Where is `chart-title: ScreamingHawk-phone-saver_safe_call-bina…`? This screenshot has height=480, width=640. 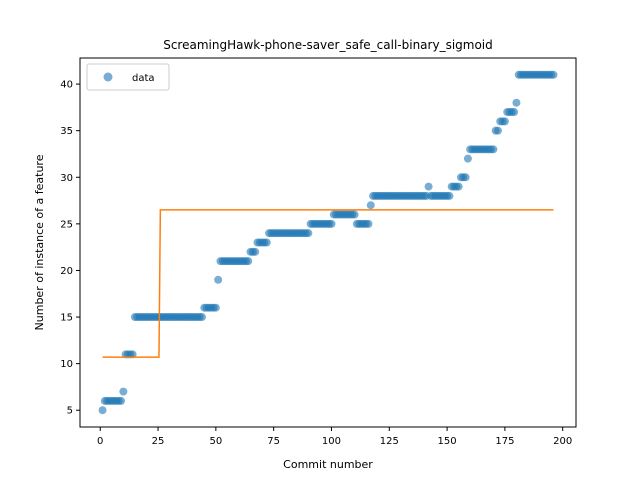 chart-title: ScreamingHawk-phone-saver_safe_call-bina… is located at coordinates (328, 45).